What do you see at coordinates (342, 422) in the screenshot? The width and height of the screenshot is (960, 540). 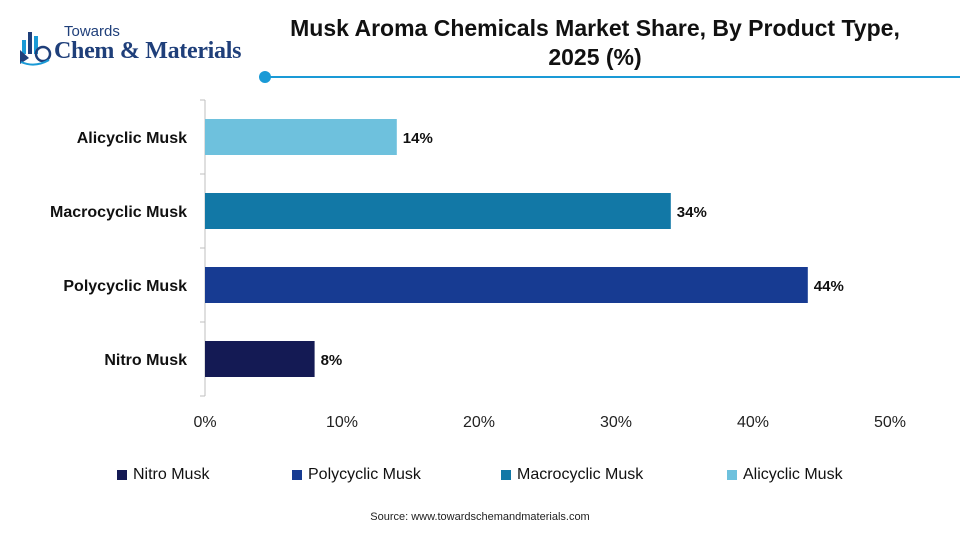 I see `x-tick-label: 10%` at bounding box center [342, 422].